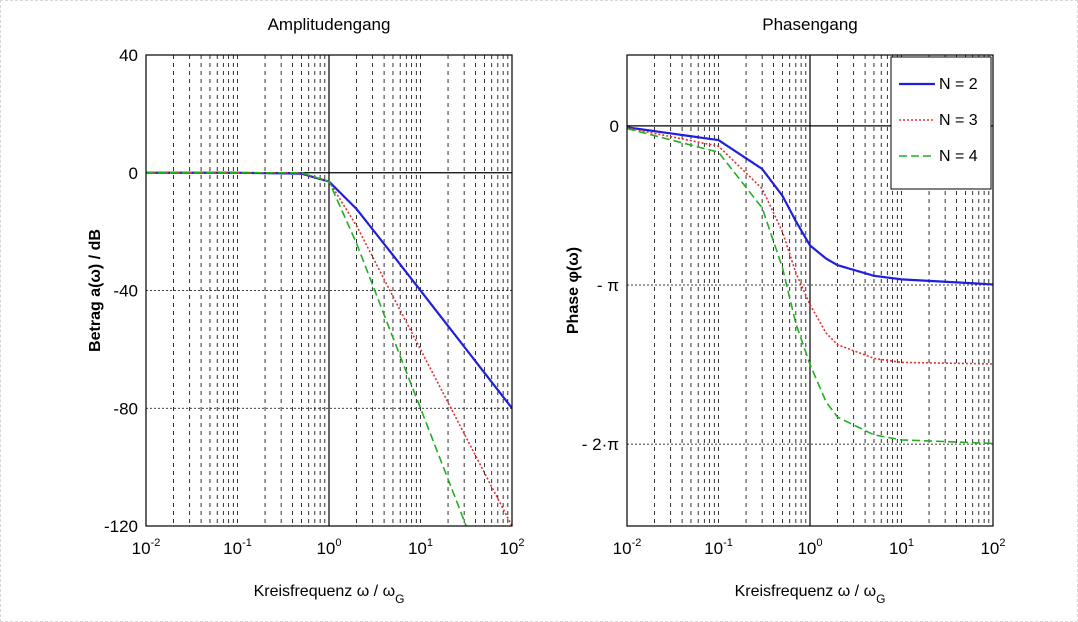  What do you see at coordinates (809, 547) in the screenshot?
I see `phase-xtick-label: 10⁰` at bounding box center [809, 547].